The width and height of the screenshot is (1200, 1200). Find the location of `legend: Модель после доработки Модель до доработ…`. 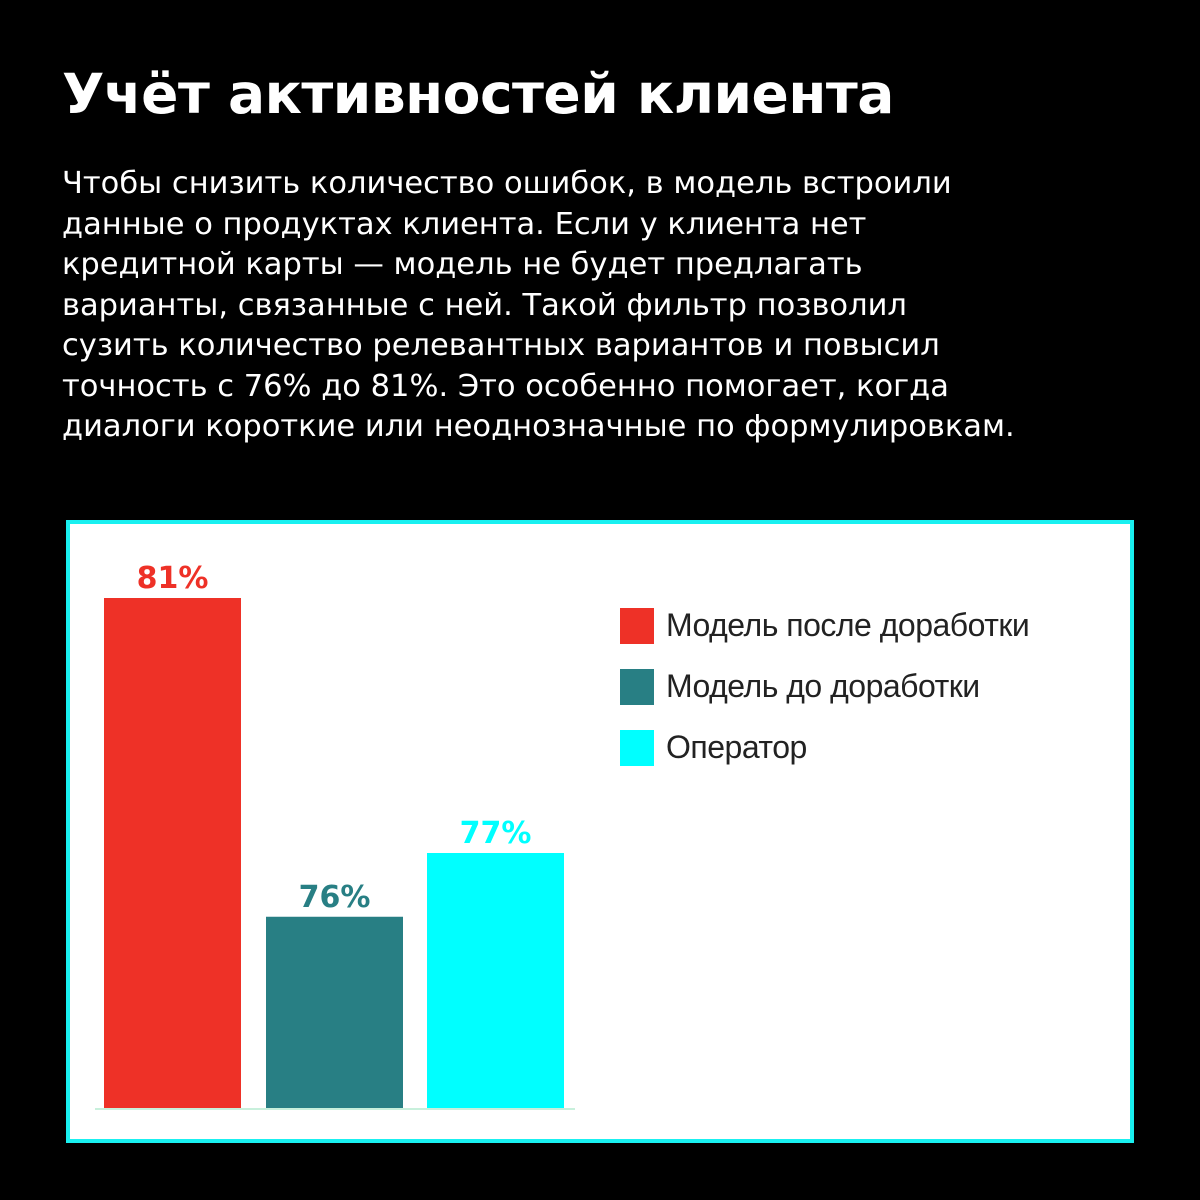

legend: Модель после доработки Модель до доработ… is located at coordinates (825, 686).